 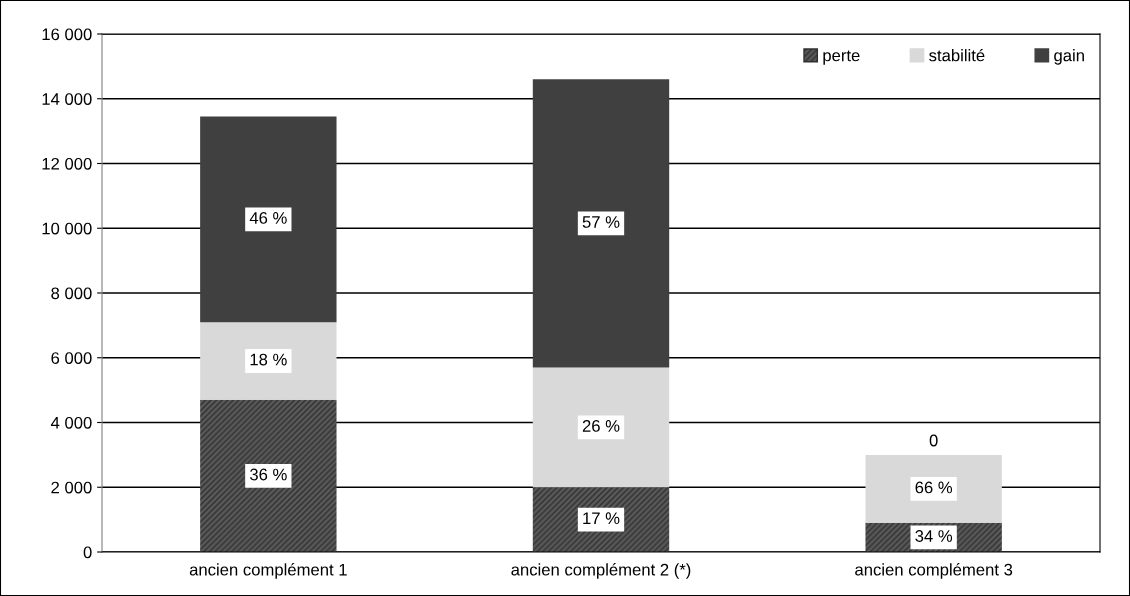 What do you see at coordinates (87, 552) in the screenshot?
I see `y-tick-label: 0` at bounding box center [87, 552].